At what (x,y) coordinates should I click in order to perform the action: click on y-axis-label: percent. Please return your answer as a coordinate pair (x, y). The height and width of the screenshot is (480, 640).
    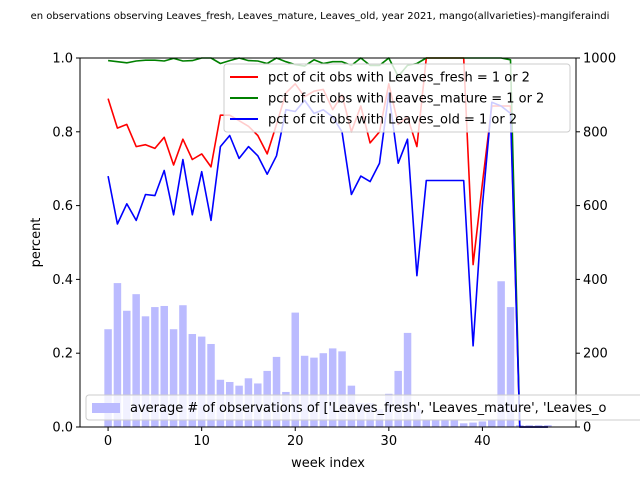
    Looking at the image, I should click on (36, 243).